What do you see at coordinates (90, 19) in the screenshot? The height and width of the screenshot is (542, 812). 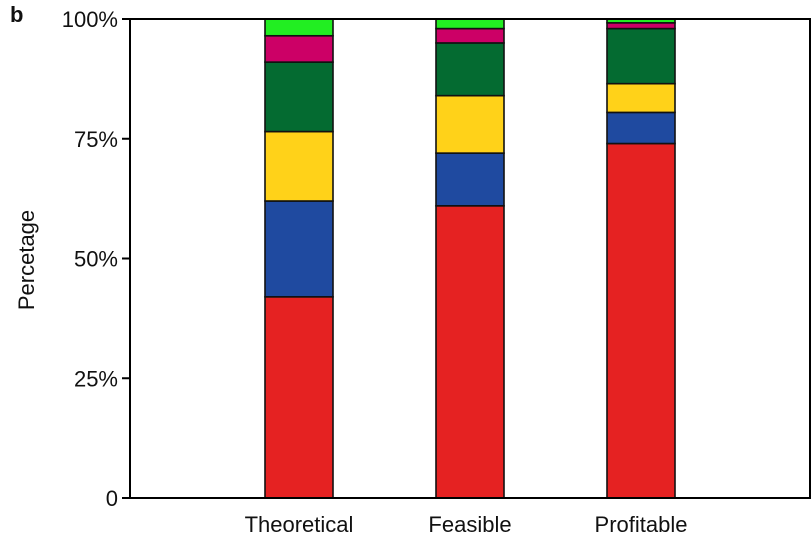 I see `y-tick-label: 100%` at bounding box center [90, 19].